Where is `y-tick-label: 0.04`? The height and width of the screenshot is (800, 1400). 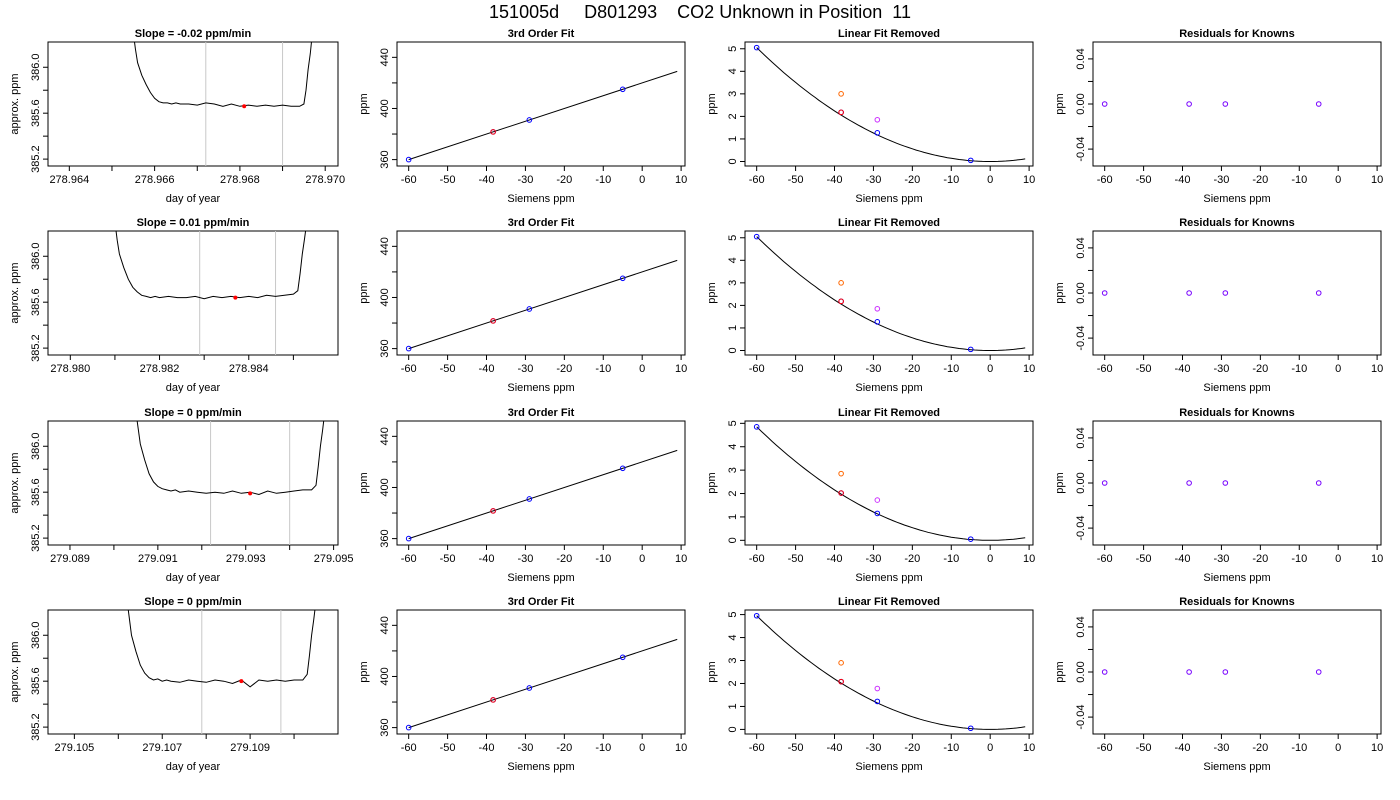
y-tick-label: 0.04 is located at coordinates (1081, 247).